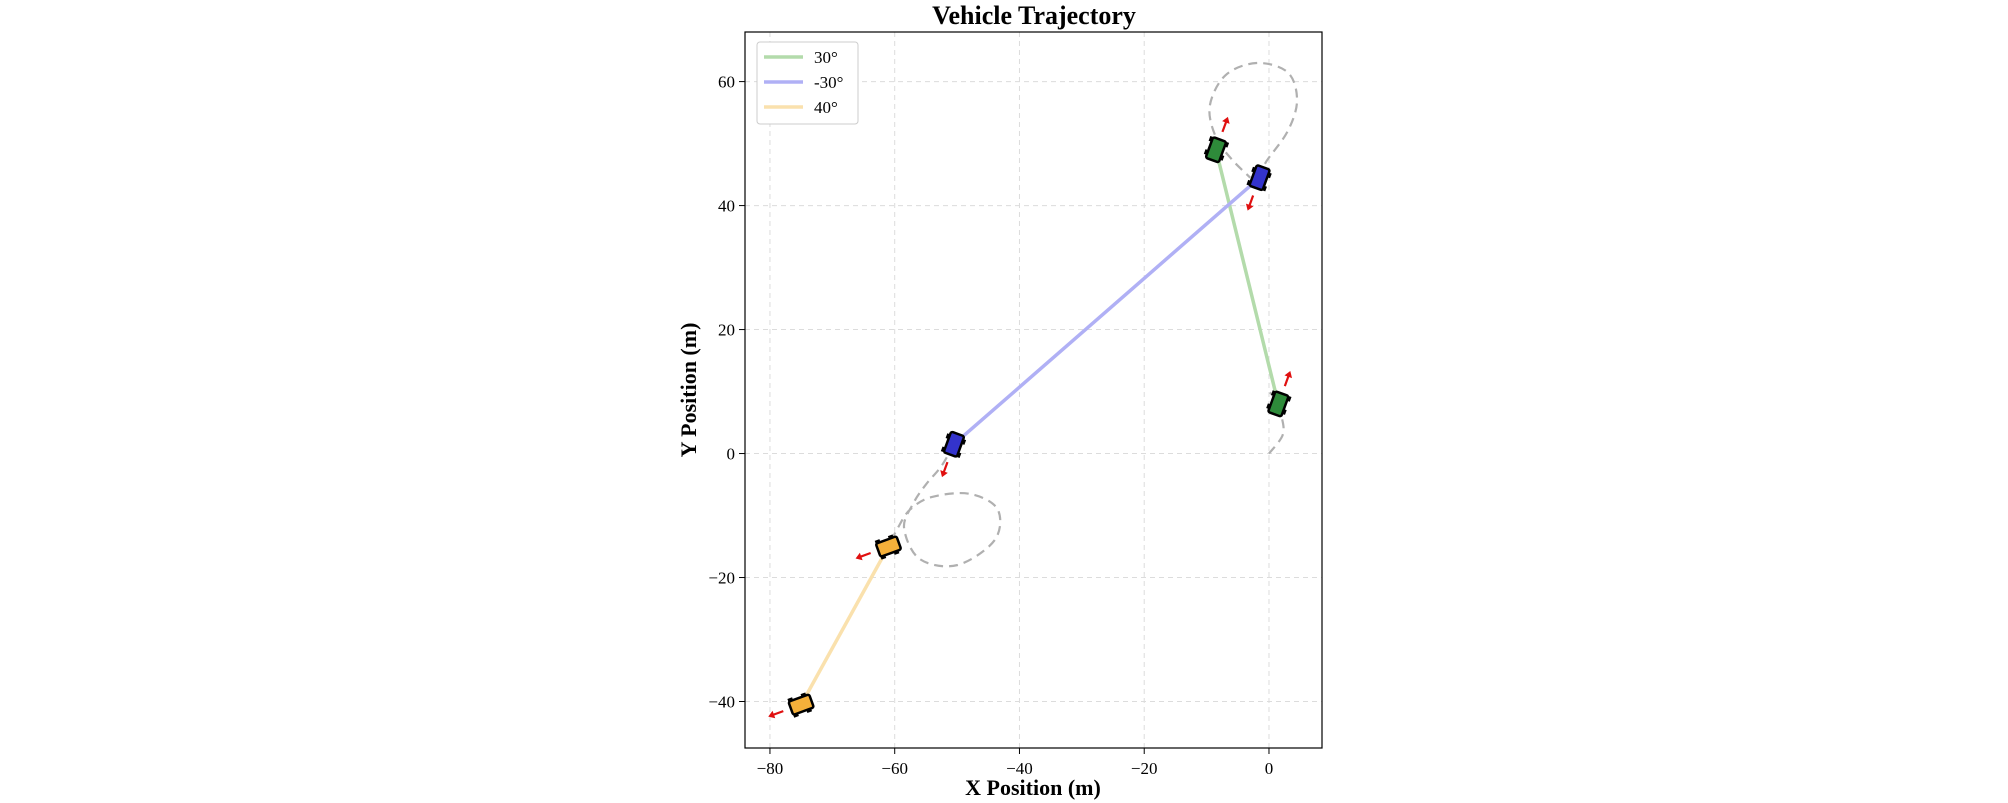  Describe the element at coordinates (894, 768) in the screenshot. I see `x-tick-label: −60` at that location.